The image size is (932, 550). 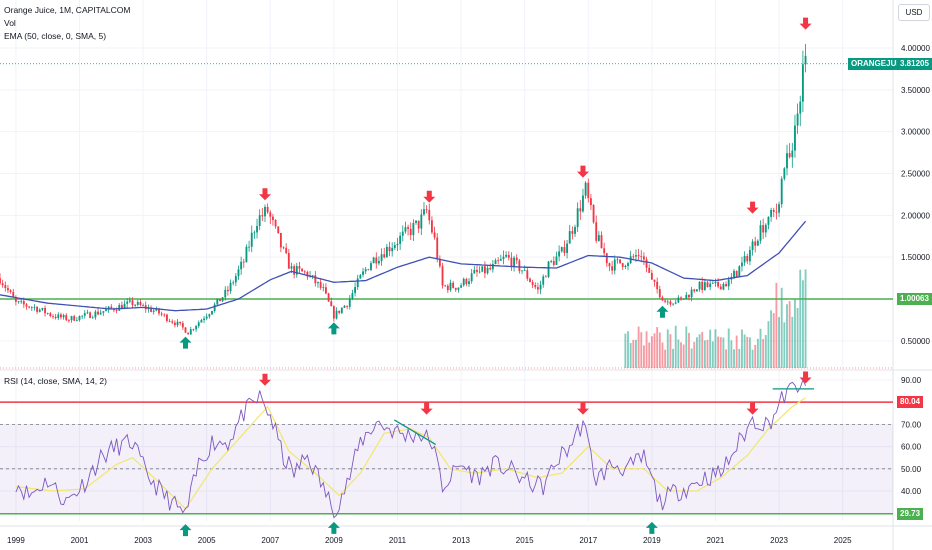 I want to click on time-tick-label: 2019, so click(x=652, y=540).